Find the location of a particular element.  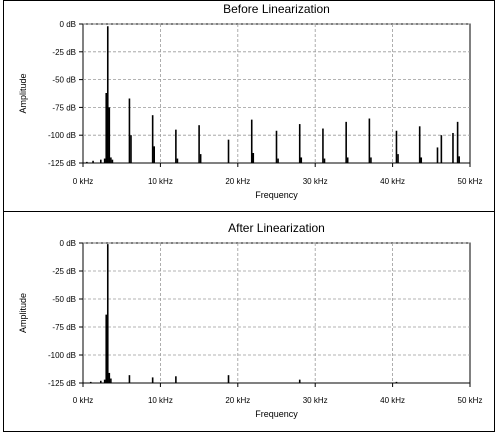

panel-divider is located at coordinates (249, 211).